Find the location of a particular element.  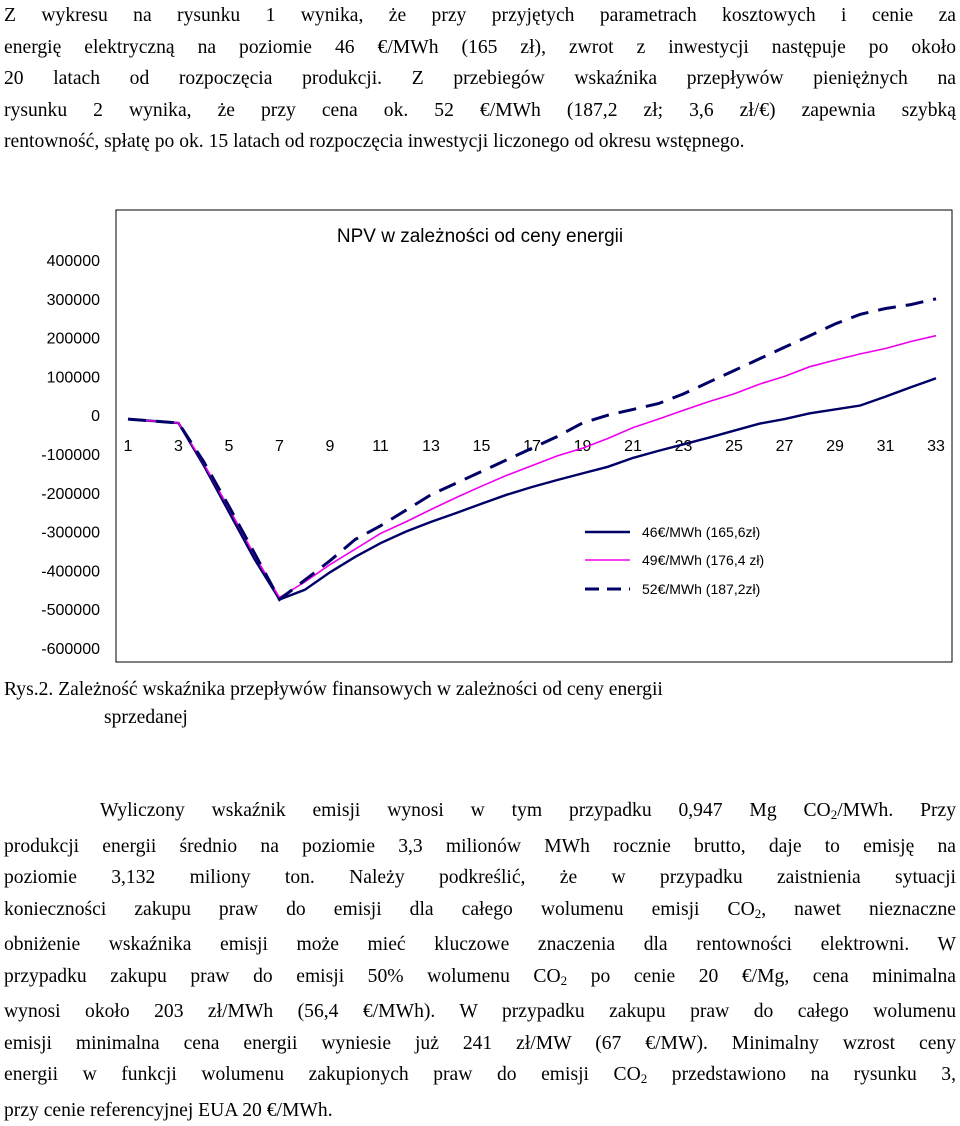

y-tick-label: -300000 is located at coordinates (70, 533).